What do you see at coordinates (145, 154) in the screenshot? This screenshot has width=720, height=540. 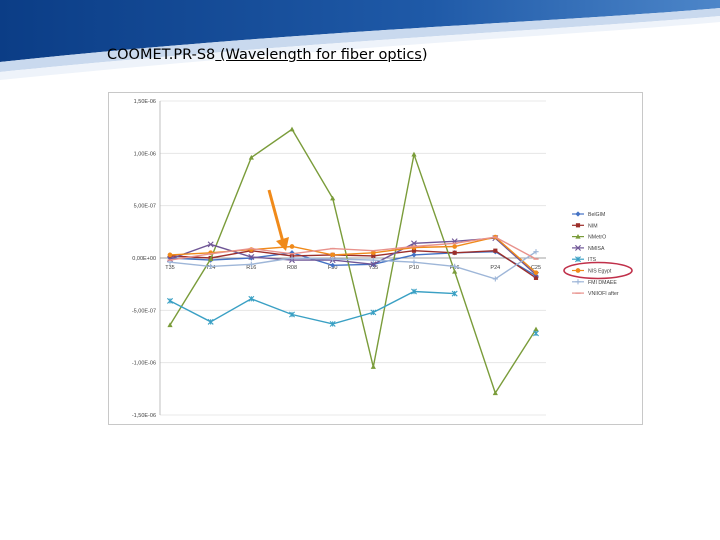 I see `y-tick-label: 1,00E-06` at bounding box center [145, 154].